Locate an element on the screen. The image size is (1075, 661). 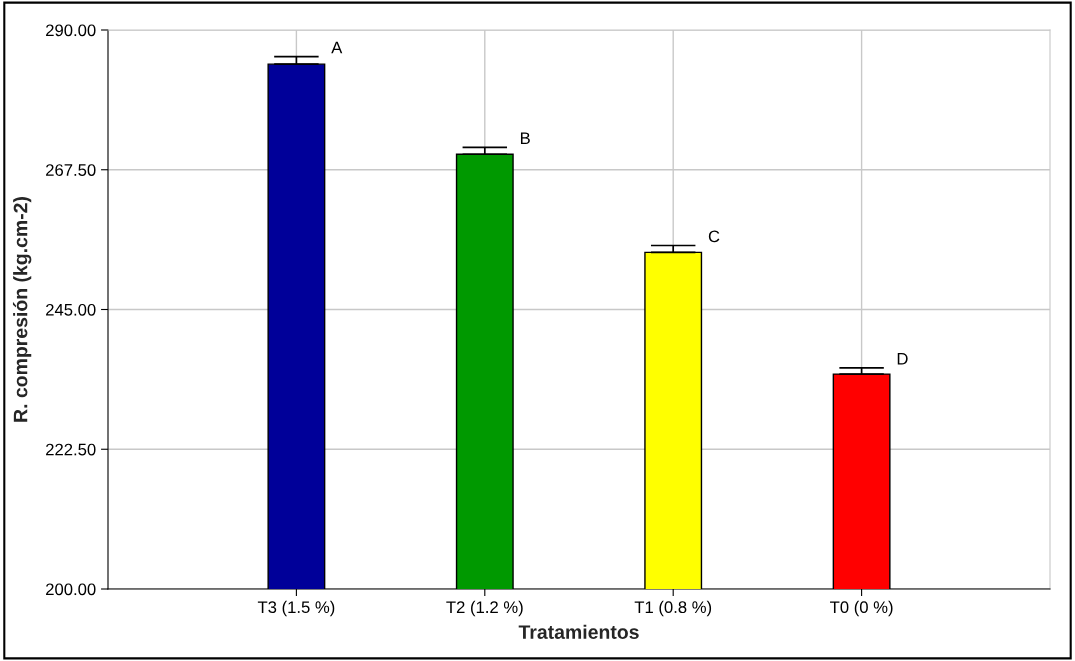
x-tick-label: T1 (0.8 %) is located at coordinates (673, 608).